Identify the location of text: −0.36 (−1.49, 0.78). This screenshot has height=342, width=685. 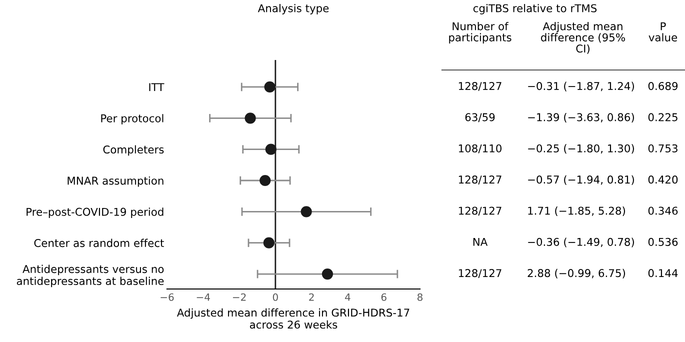
(581, 243).